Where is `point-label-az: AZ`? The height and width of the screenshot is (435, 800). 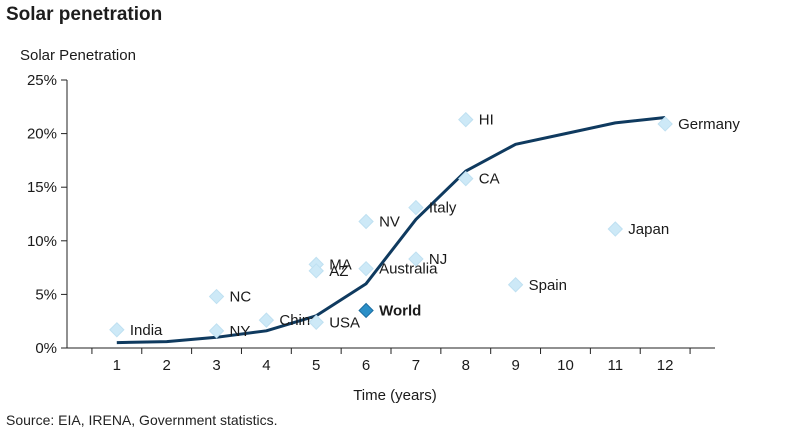 point-label-az: AZ is located at coordinates (338, 271).